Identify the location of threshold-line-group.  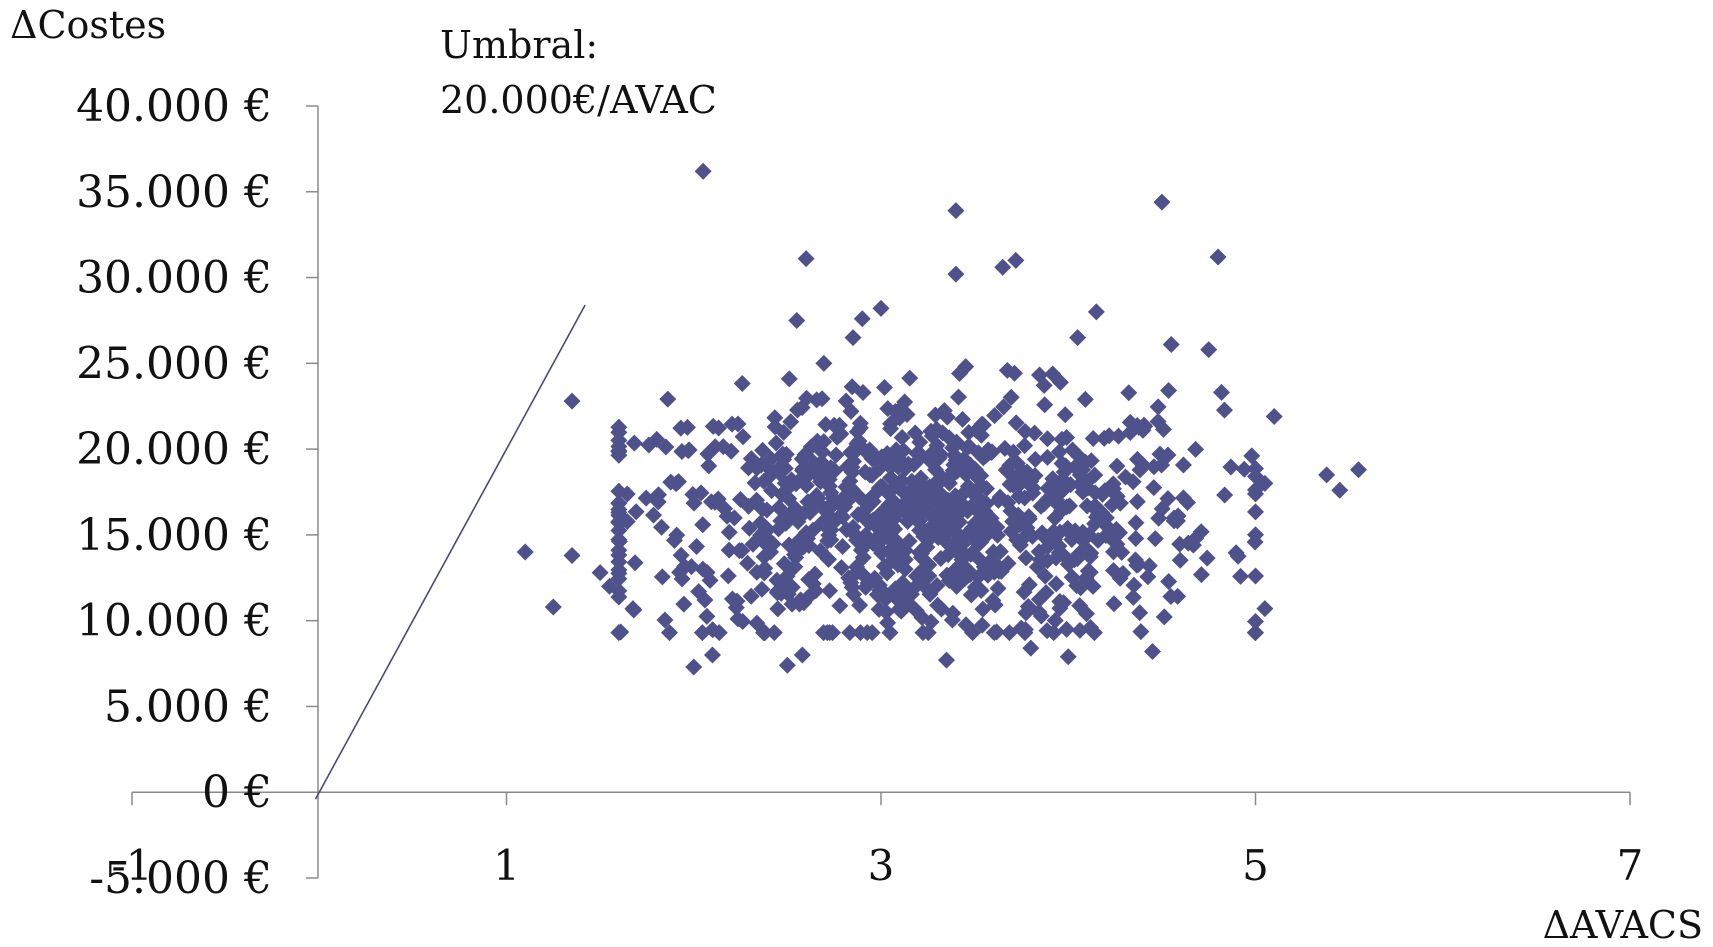
(450, 552).